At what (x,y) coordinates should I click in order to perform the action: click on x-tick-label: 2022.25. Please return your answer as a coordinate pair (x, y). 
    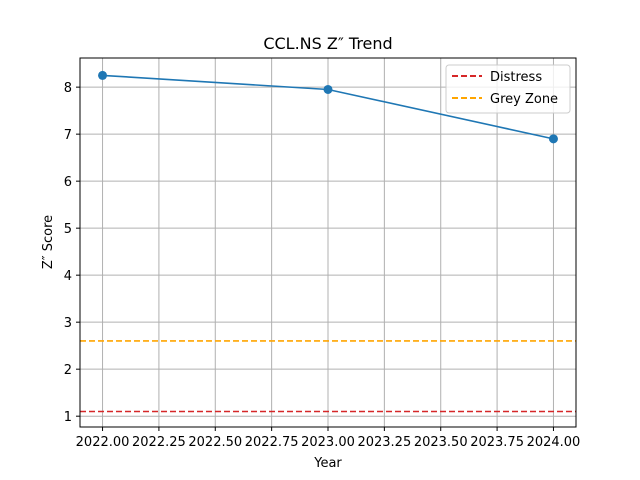
    Looking at the image, I should click on (159, 442).